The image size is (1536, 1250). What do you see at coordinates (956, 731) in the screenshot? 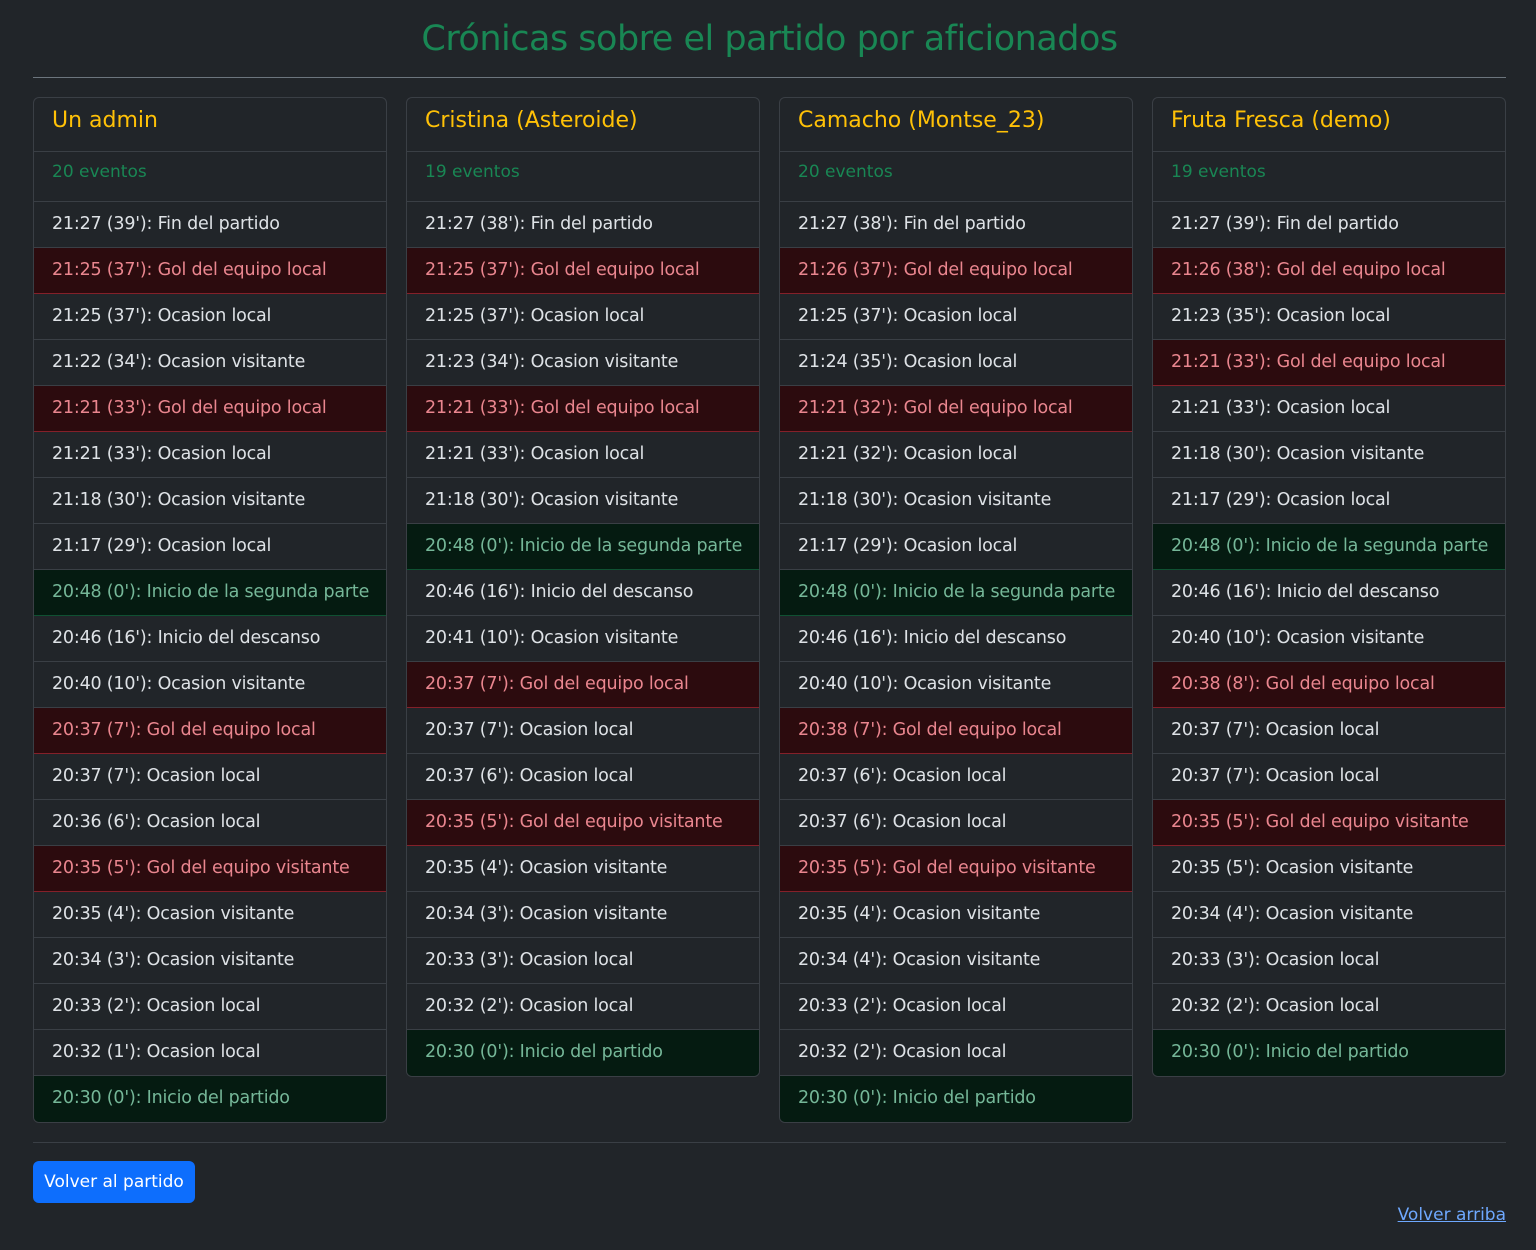
I see `event-item-goal: 20:38 (7'): Gol del equipo local` at bounding box center [956, 731].